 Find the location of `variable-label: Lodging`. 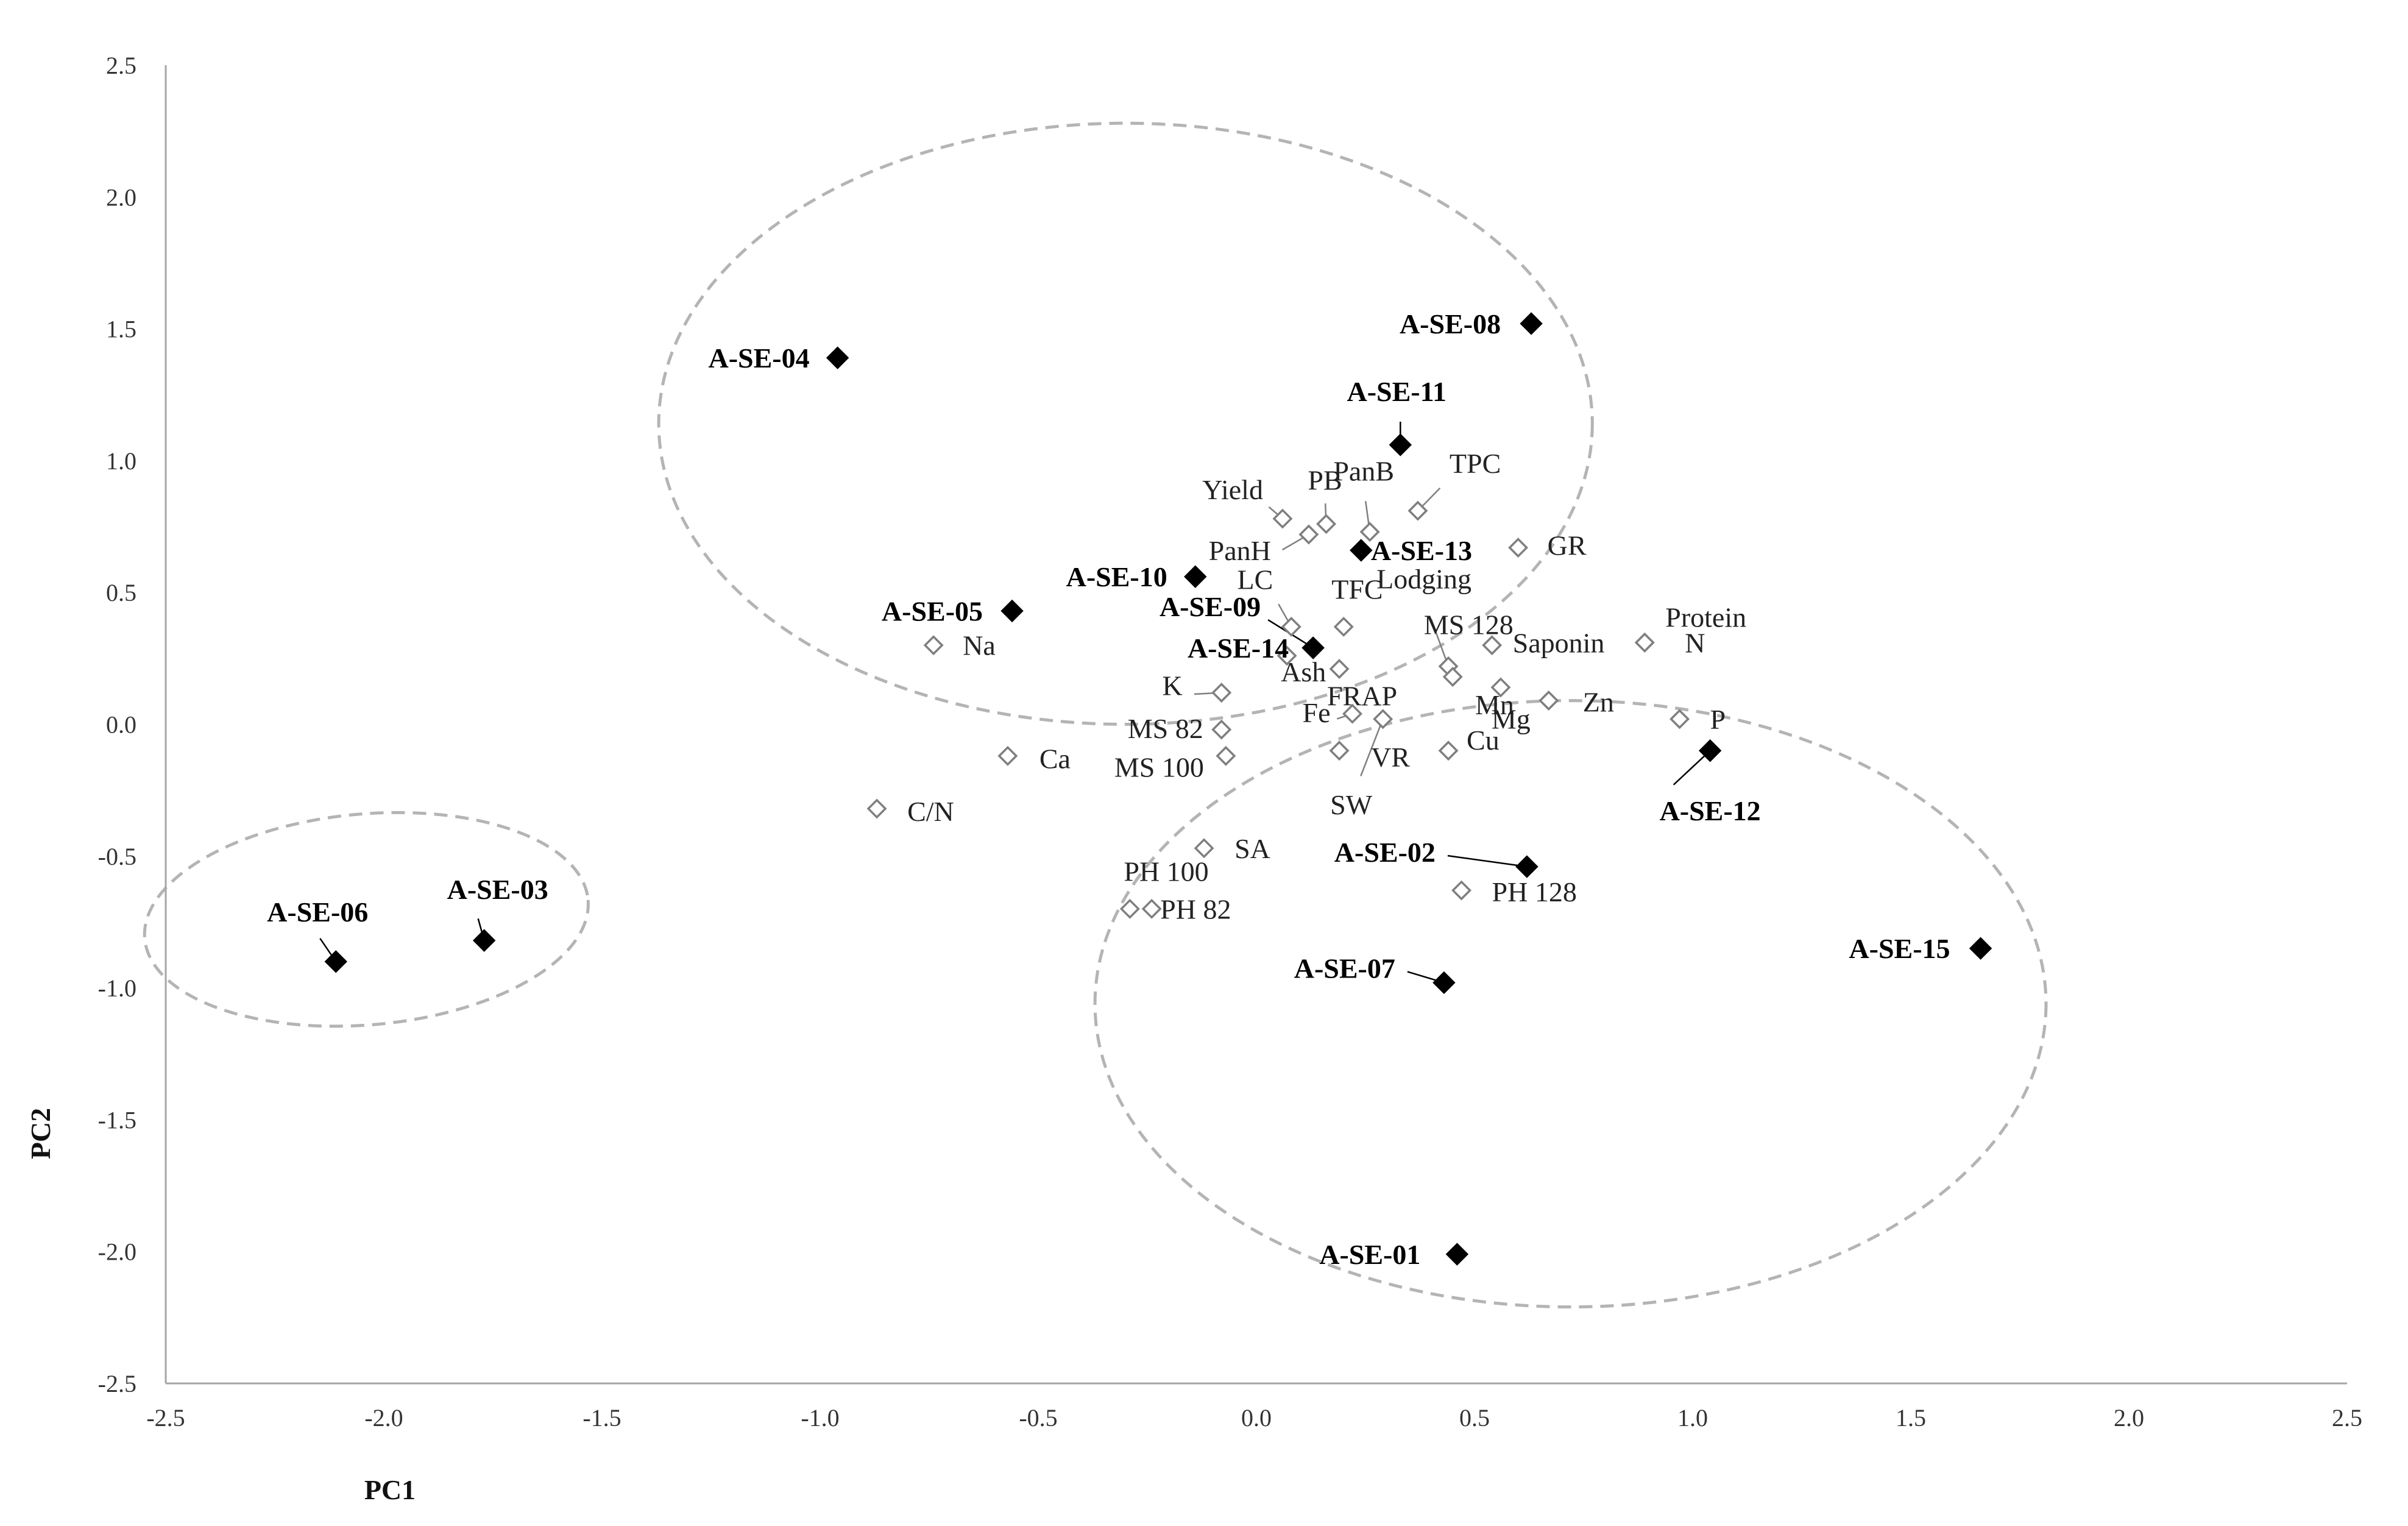

variable-label: Lodging is located at coordinates (1424, 578).